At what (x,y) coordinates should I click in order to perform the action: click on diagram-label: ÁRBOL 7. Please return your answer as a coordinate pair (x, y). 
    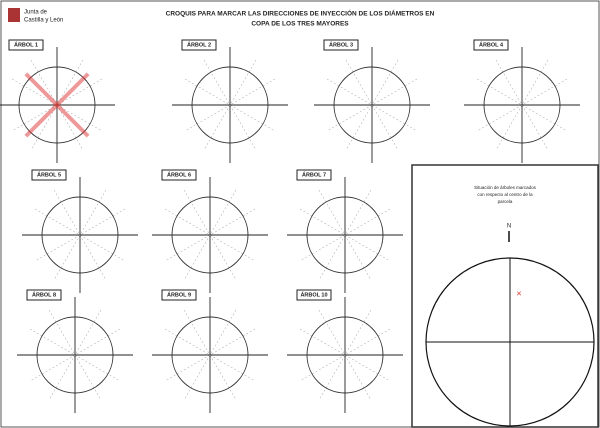
    Looking at the image, I should click on (314, 174).